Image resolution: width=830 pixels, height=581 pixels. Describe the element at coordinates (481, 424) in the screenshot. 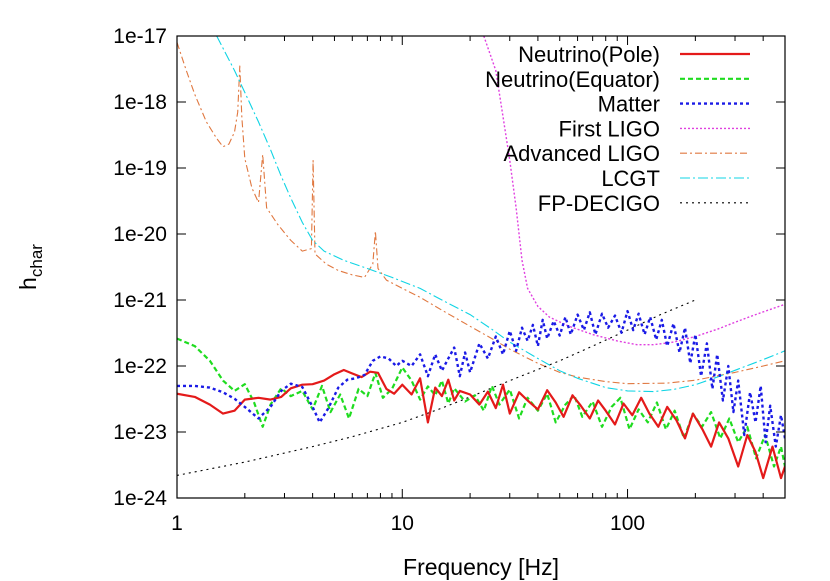

I see `series-line-neutrino-pole` at that location.